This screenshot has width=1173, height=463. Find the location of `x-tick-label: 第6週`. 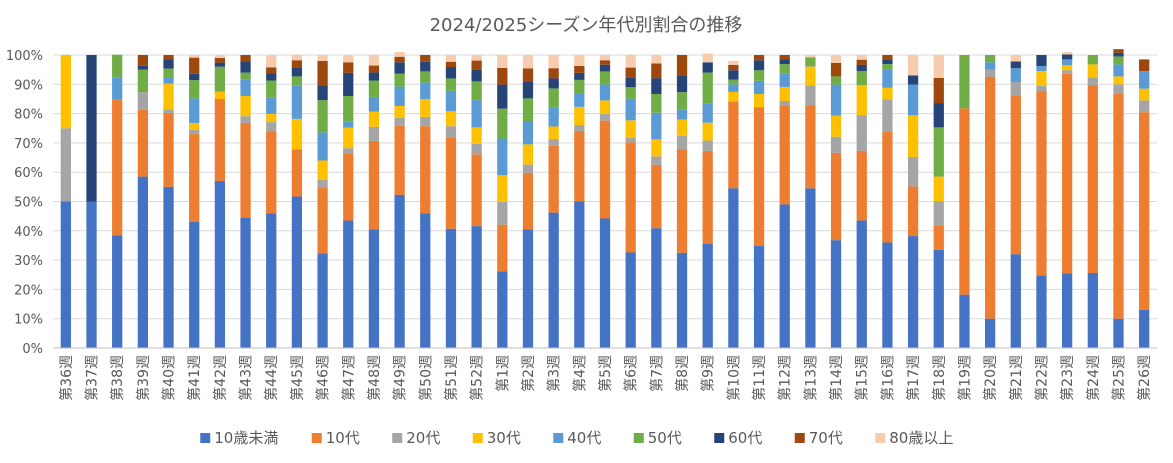

x-tick-label: 第6週 is located at coordinates (631, 373).